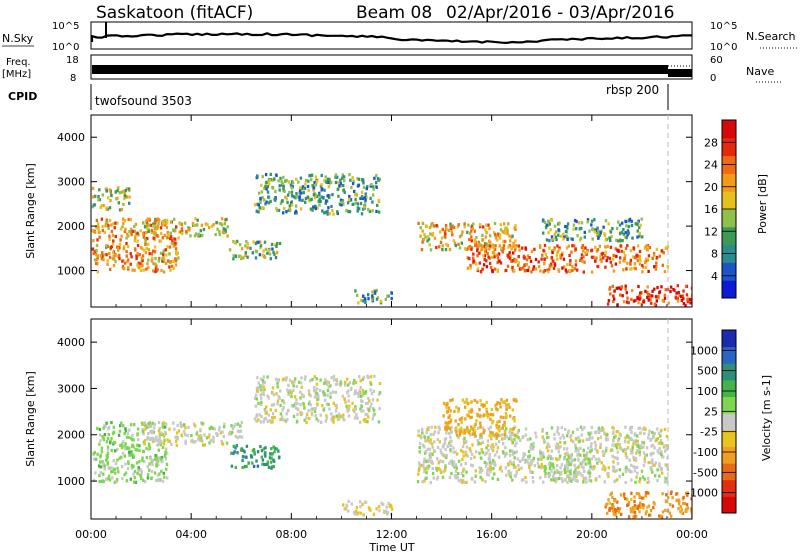  I want to click on freq-label: Freq., so click(18, 62).